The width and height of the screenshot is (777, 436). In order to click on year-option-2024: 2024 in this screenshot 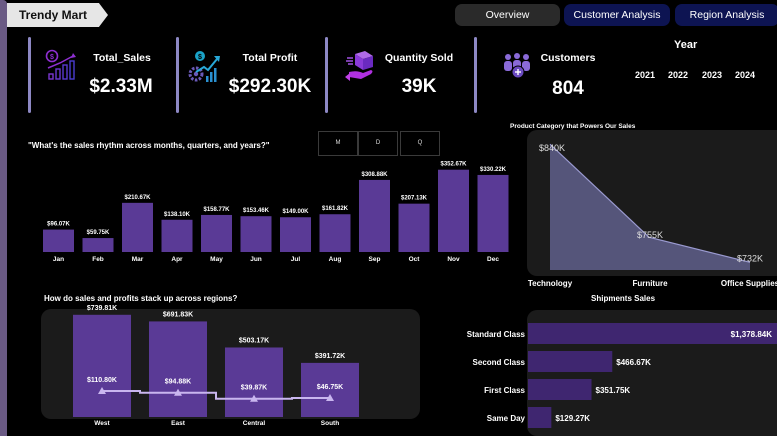, I will do `click(745, 75)`.